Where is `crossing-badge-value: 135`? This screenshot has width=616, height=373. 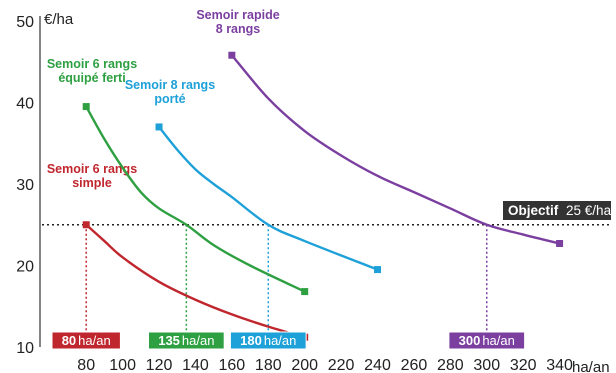 crossing-badge-value: 135 is located at coordinates (169, 340).